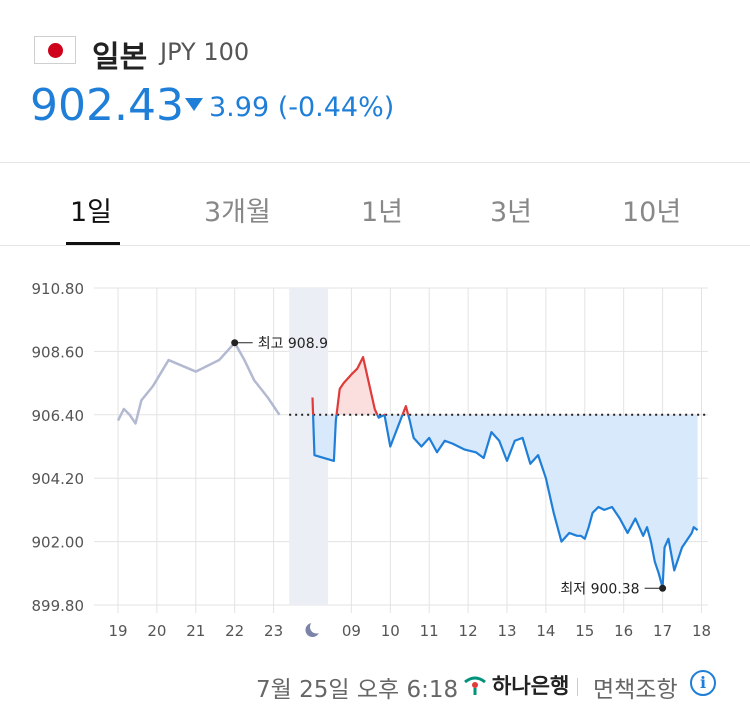 The height and width of the screenshot is (722, 750). What do you see at coordinates (293, 344) in the screenshot?
I see `high-label: 최고 908.9` at bounding box center [293, 344].